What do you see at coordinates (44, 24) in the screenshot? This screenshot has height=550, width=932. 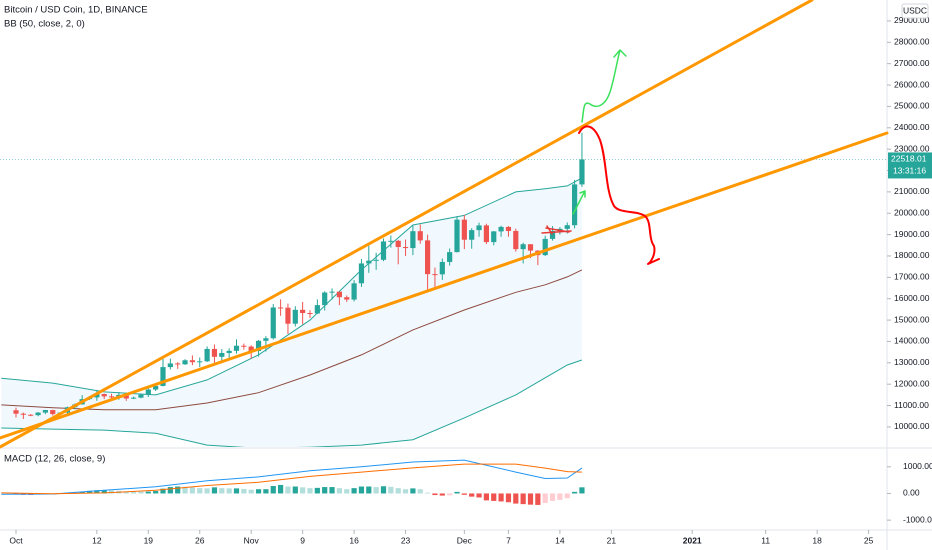 I see `indicator-label: BB (50, close, 2, 0)` at bounding box center [44, 24].